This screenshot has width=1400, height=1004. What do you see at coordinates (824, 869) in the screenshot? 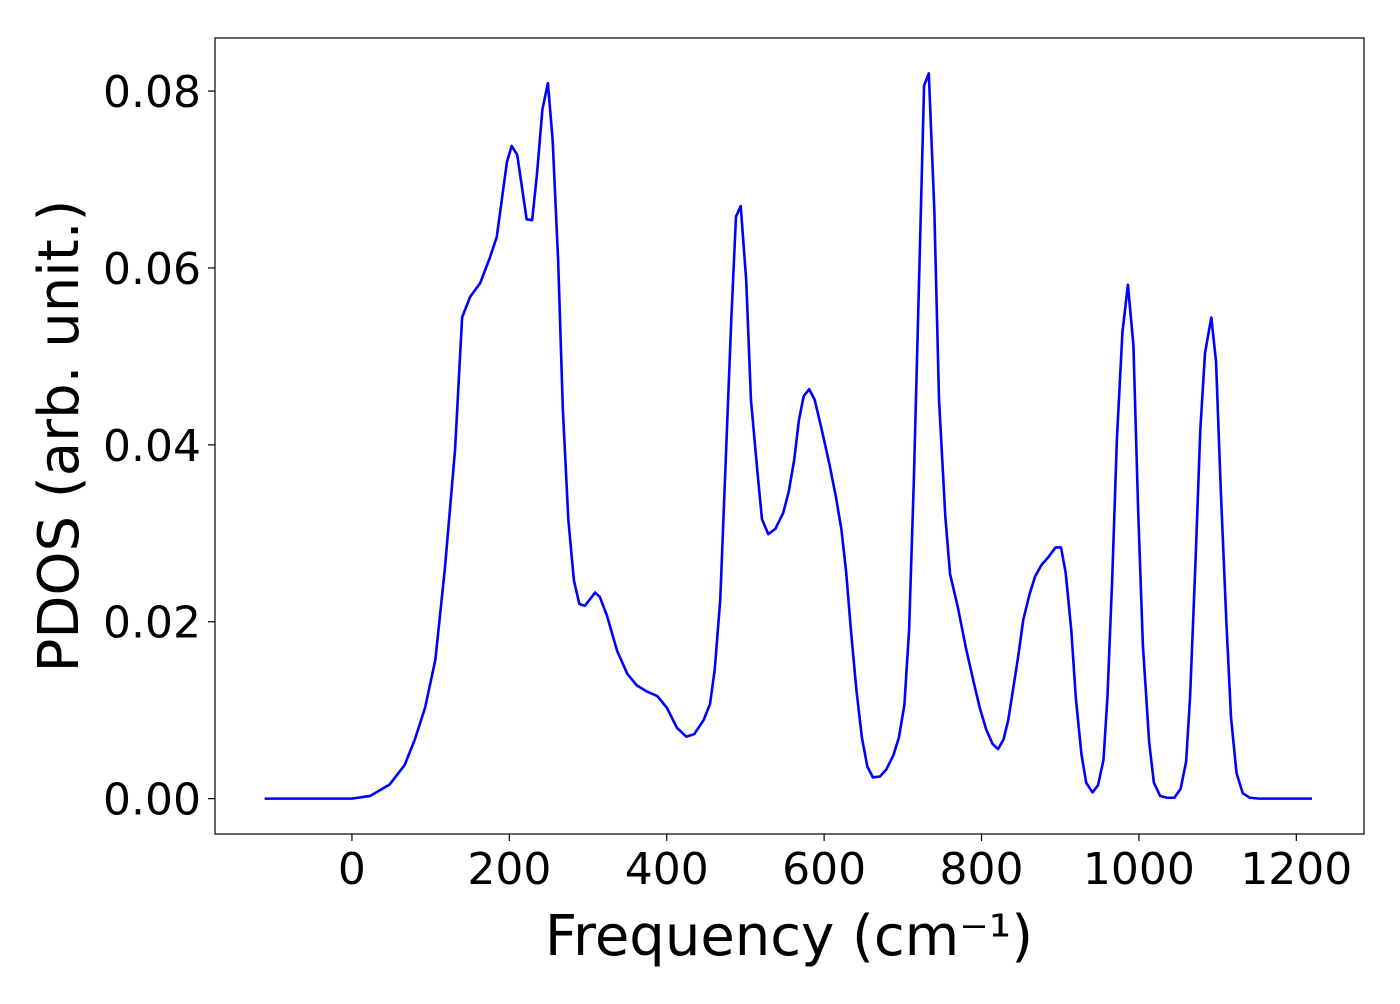
I see `x-tick-label: 600` at bounding box center [824, 869].